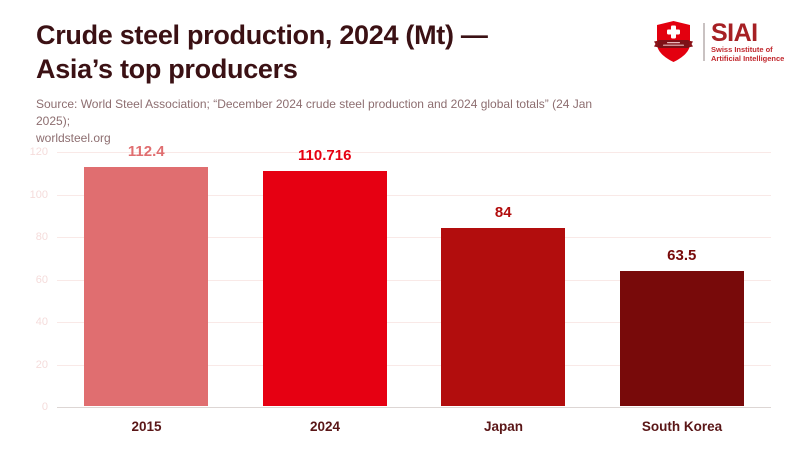  What do you see at coordinates (146, 286) in the screenshot?
I see `bar-2015` at bounding box center [146, 286].